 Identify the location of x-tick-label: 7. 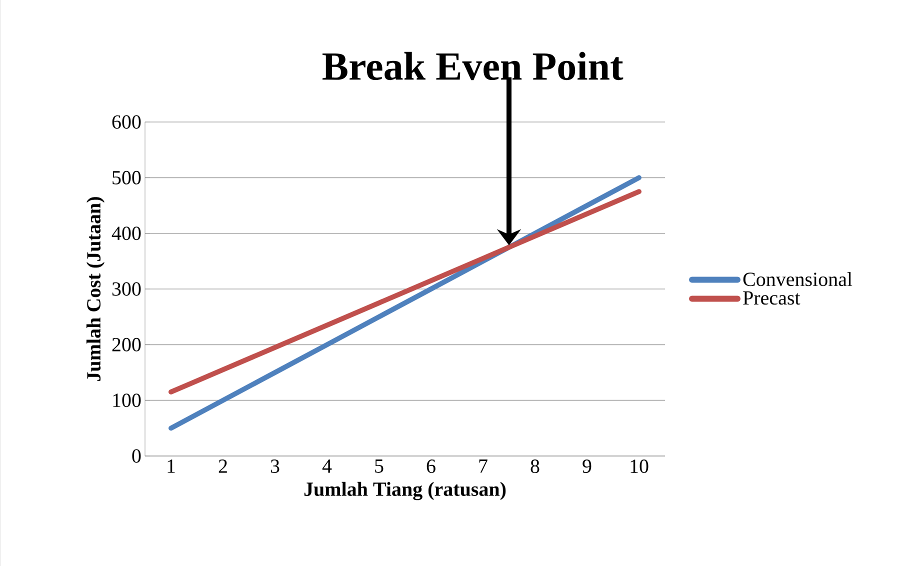
(483, 466).